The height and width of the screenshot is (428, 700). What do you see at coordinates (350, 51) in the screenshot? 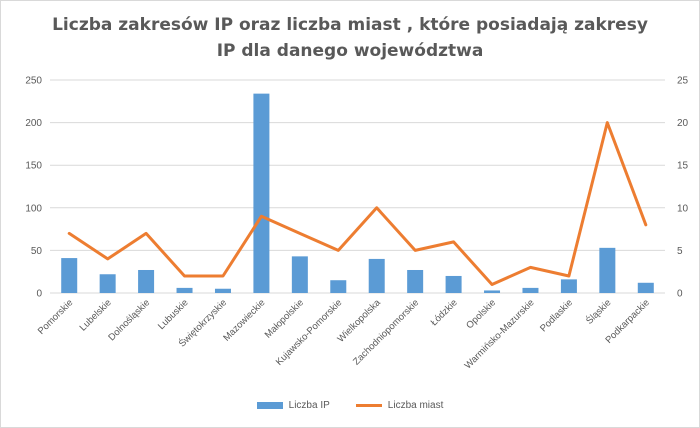
I see `chart-title-line-2: IP dla danego województwa` at bounding box center [350, 51].